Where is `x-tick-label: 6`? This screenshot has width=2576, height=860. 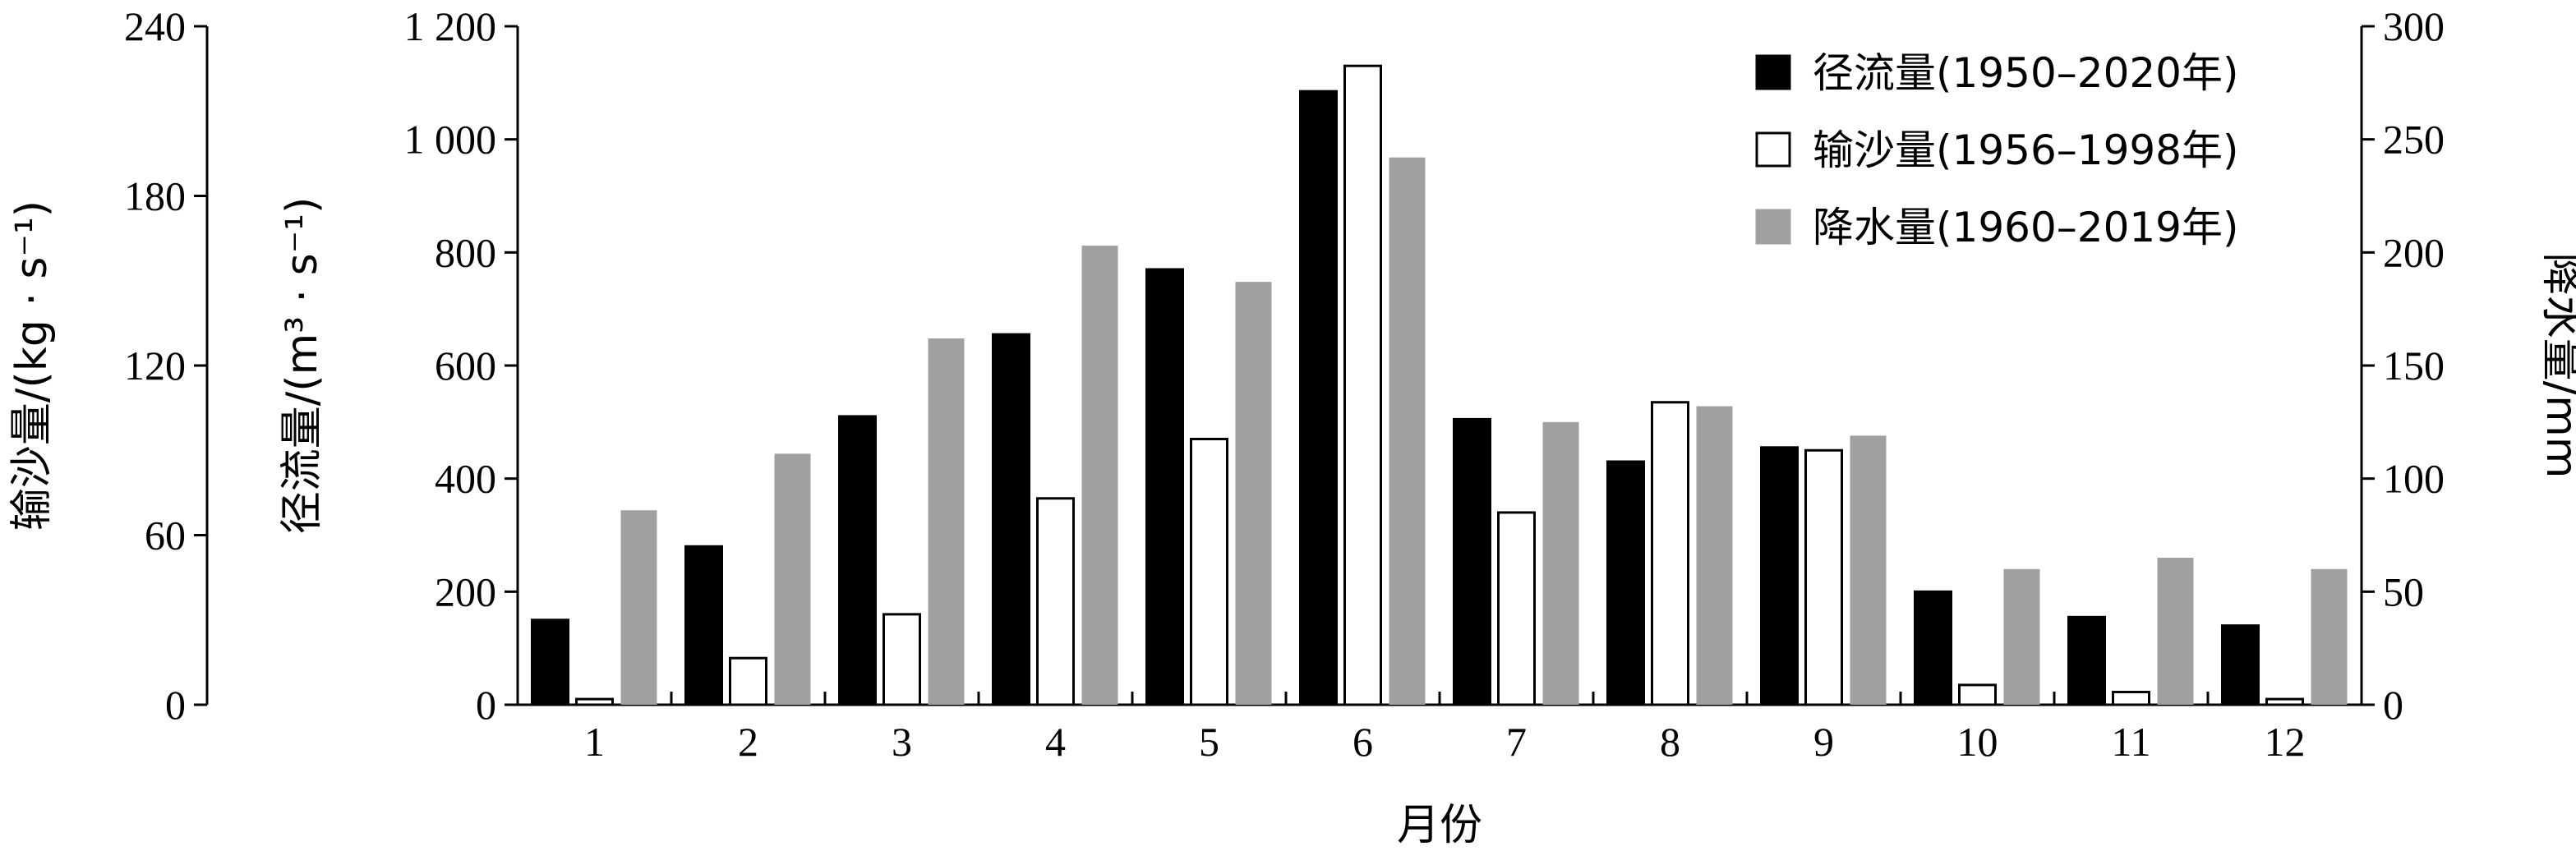
x-tick-label: 6 is located at coordinates (1363, 742).